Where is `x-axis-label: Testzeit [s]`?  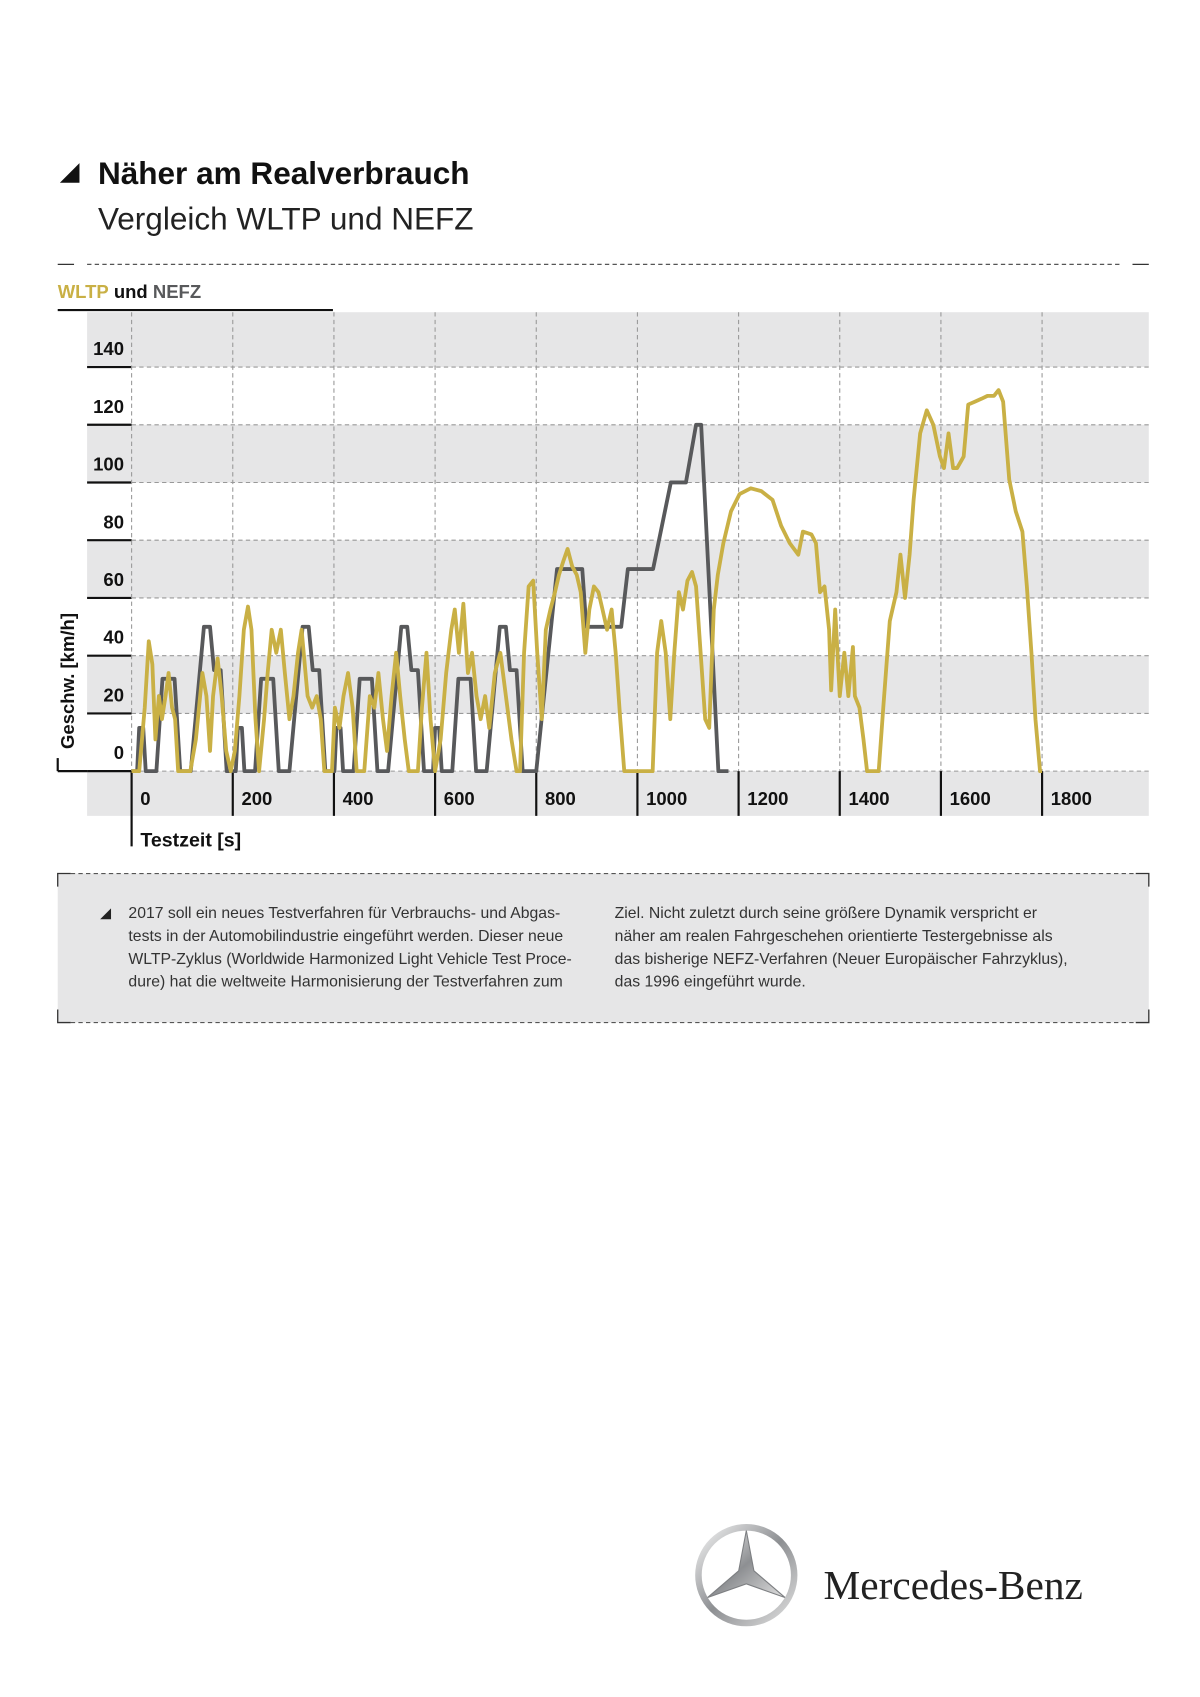 x-axis-label: Testzeit [s] is located at coordinates (190, 840).